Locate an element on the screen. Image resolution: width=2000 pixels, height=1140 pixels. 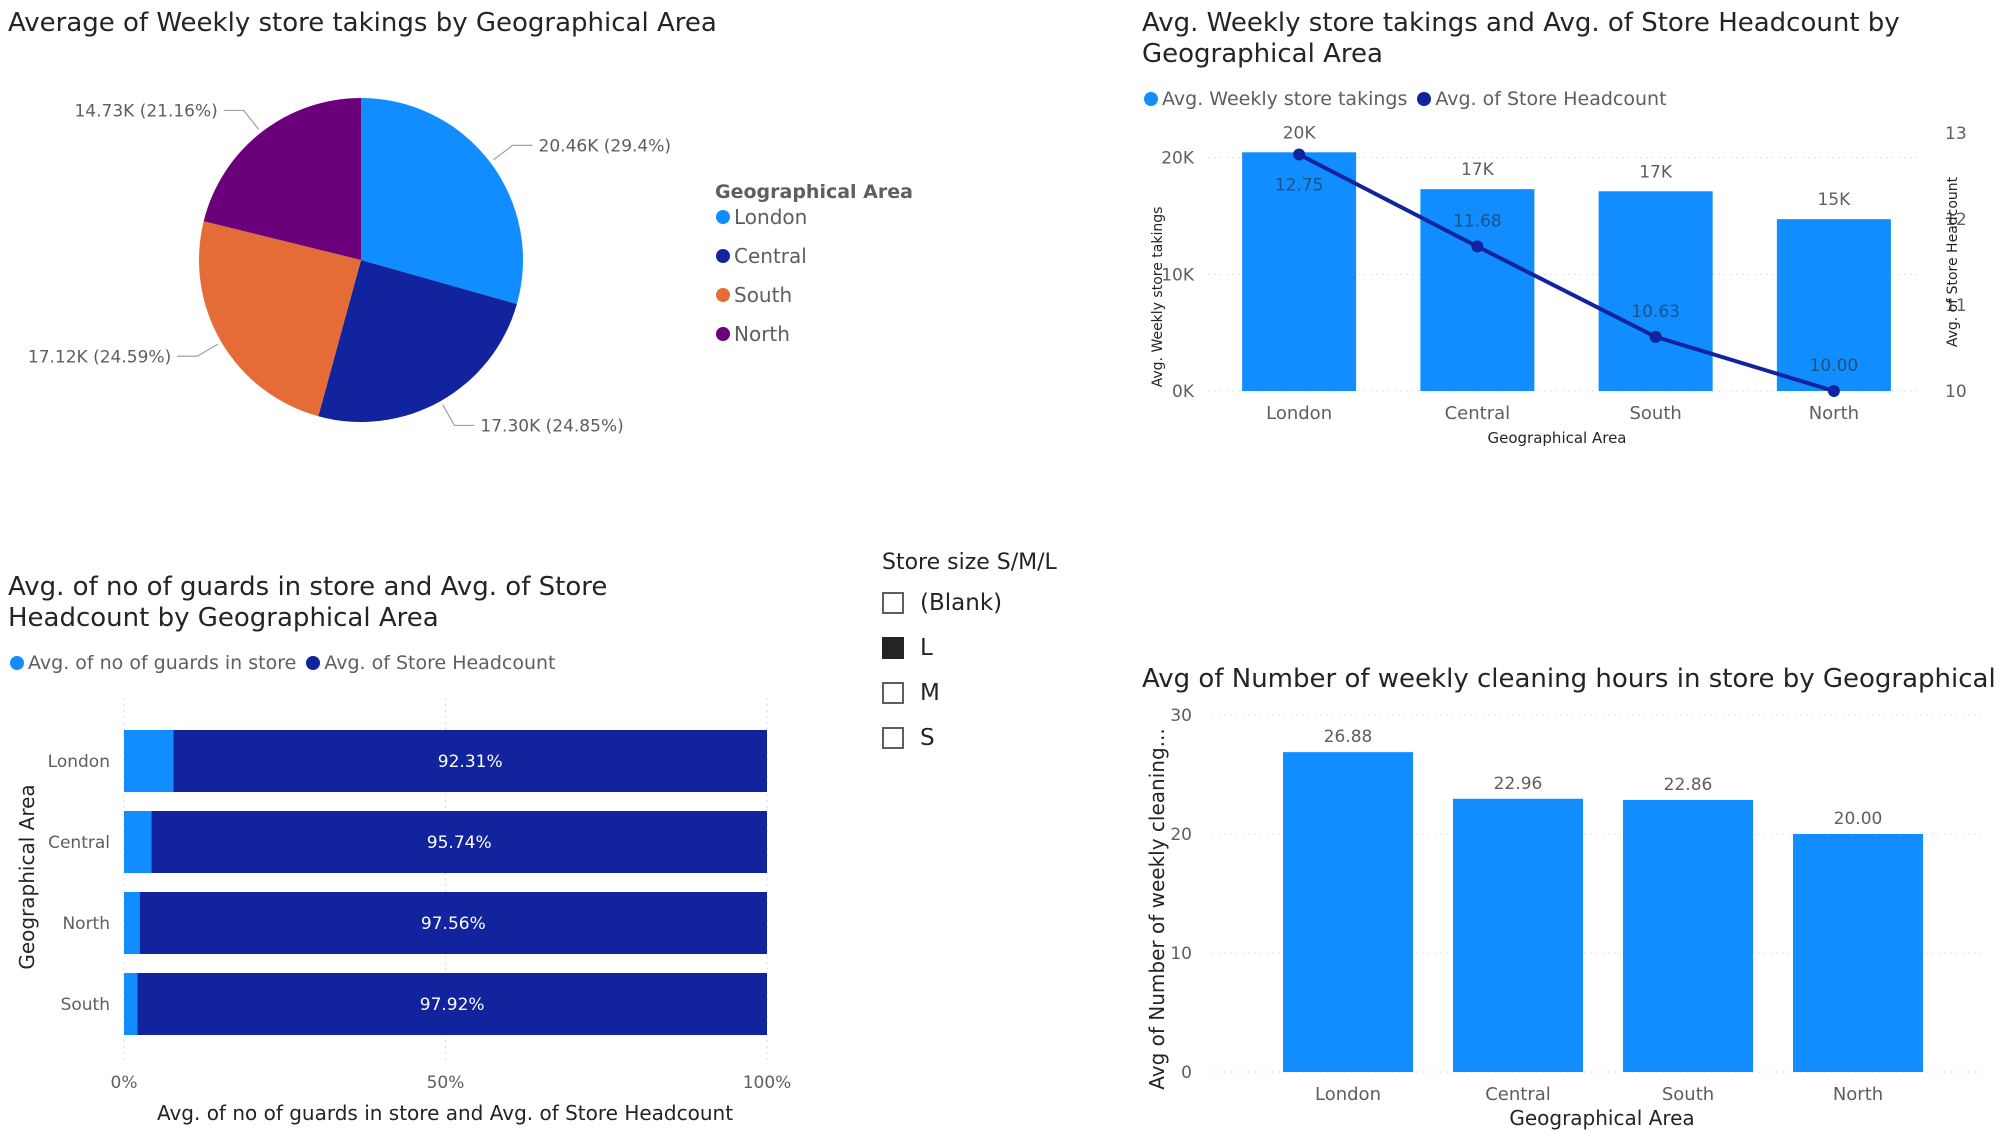
cleaning-x-axis-title: Geographical Area is located at coordinates (1601, 1118).